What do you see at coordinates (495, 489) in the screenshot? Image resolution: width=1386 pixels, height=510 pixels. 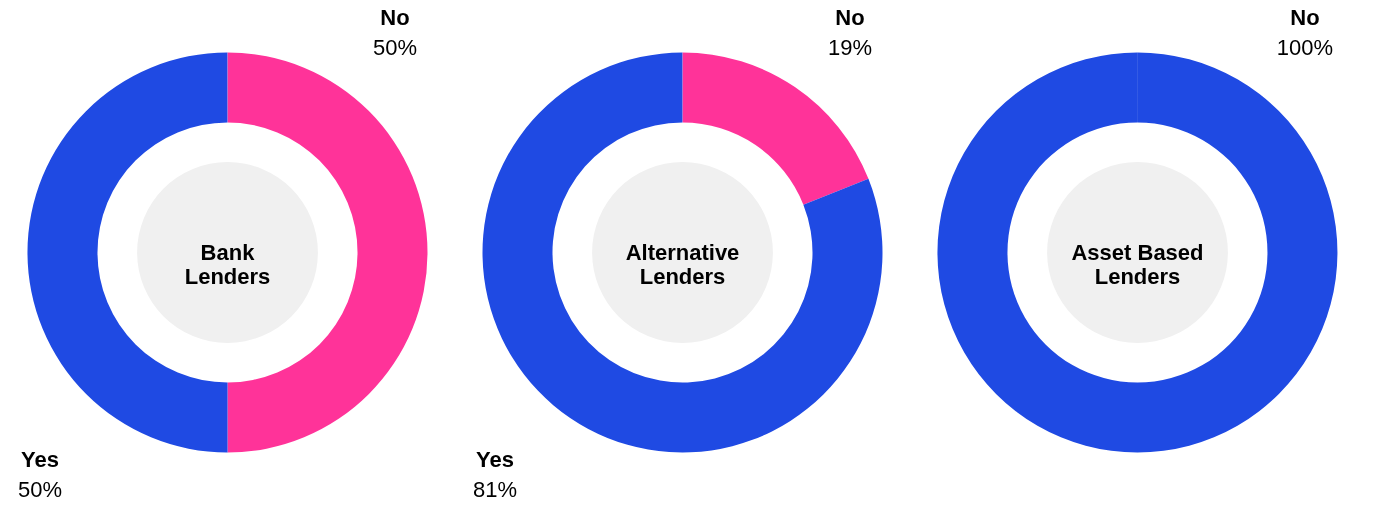 I see `data-label: 81%` at bounding box center [495, 489].